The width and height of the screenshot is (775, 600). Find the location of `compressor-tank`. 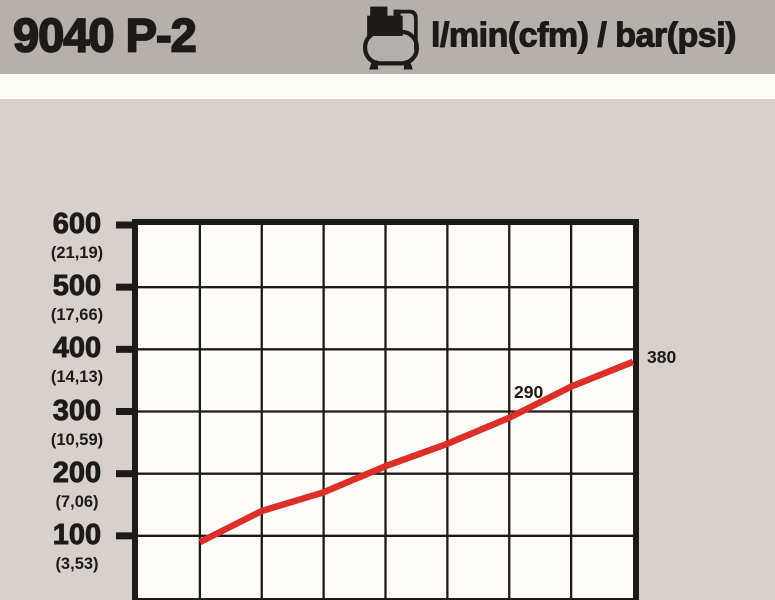

compressor-tank is located at coordinates (391, 47).